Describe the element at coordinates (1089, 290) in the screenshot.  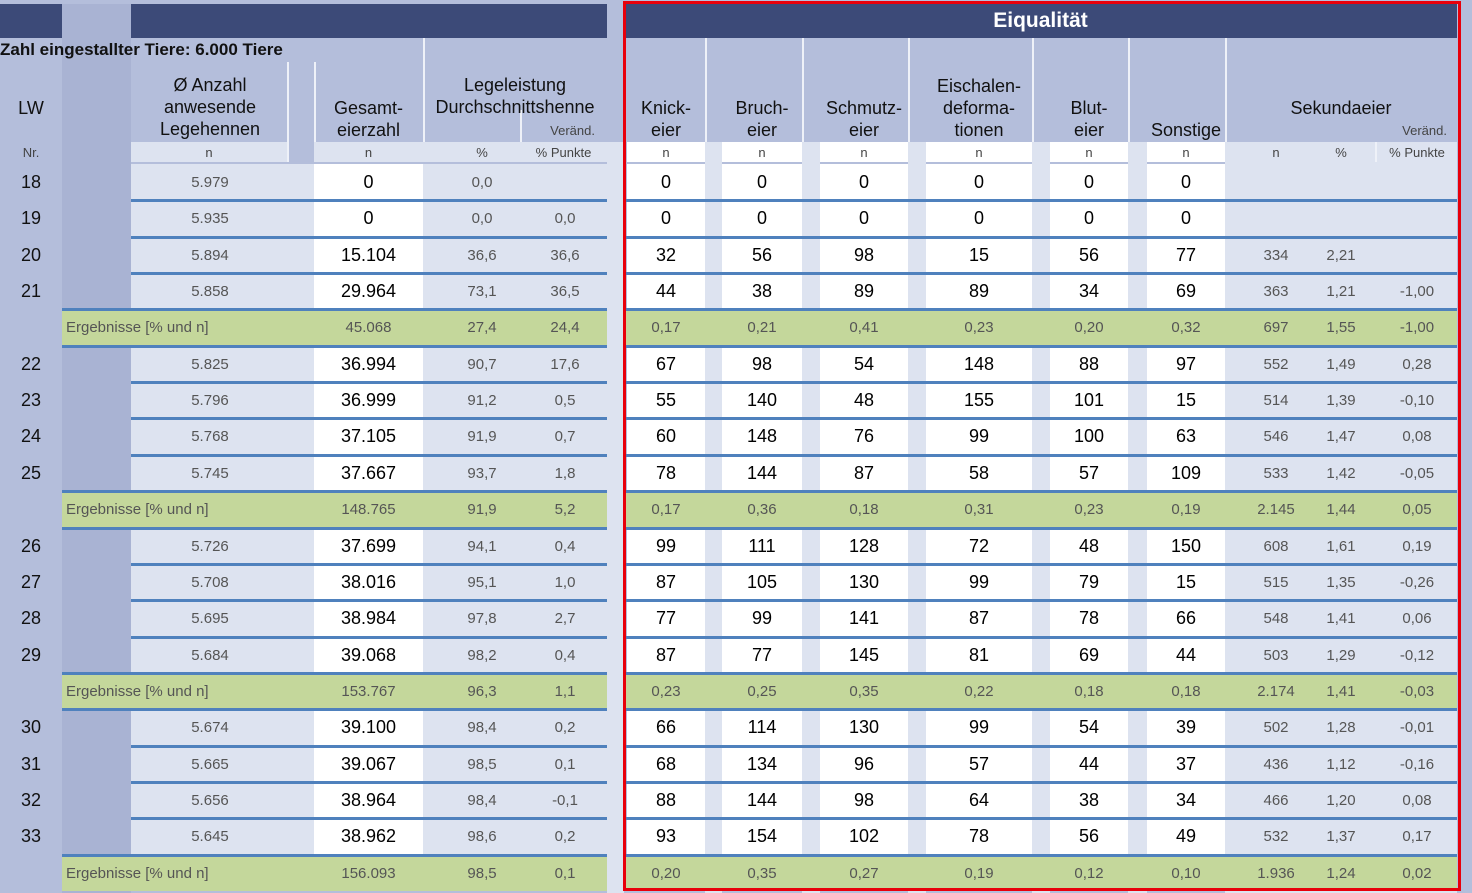
I see `blut-value: 34` at that location.